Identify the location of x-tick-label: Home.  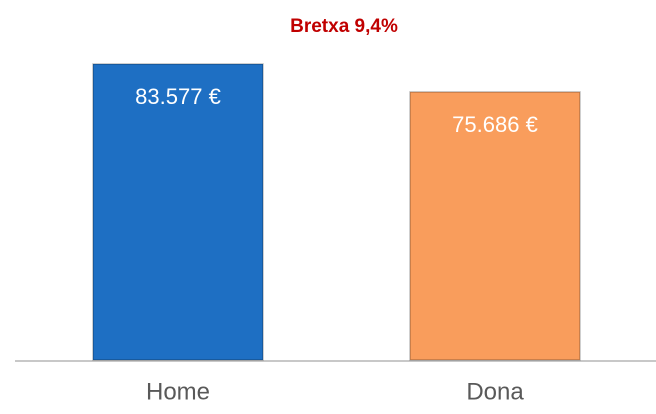
(178, 391).